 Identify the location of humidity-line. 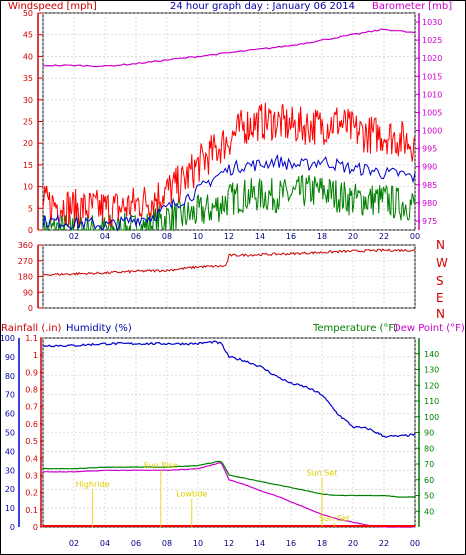
(229, 389).